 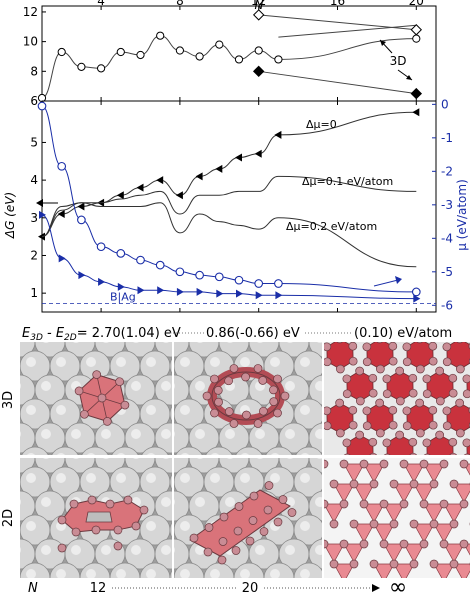 What do you see at coordinates (33, 587) in the screenshot?
I see `bottom-axis-n: N` at bounding box center [33, 587].